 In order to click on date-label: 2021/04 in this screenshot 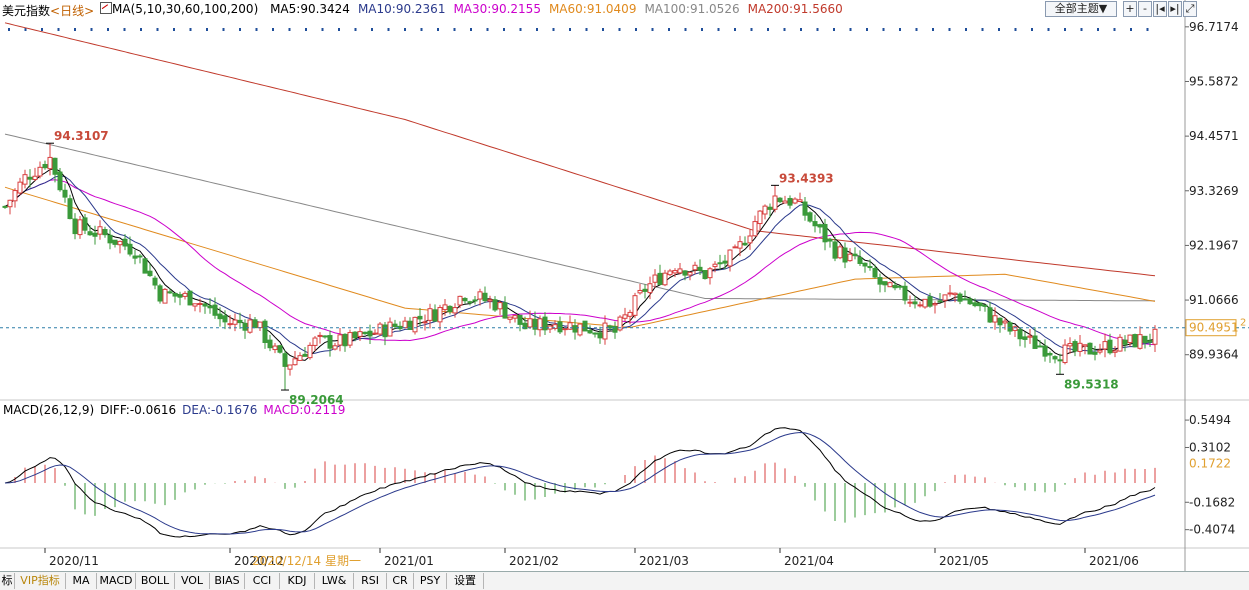, I will do `click(809, 561)`.